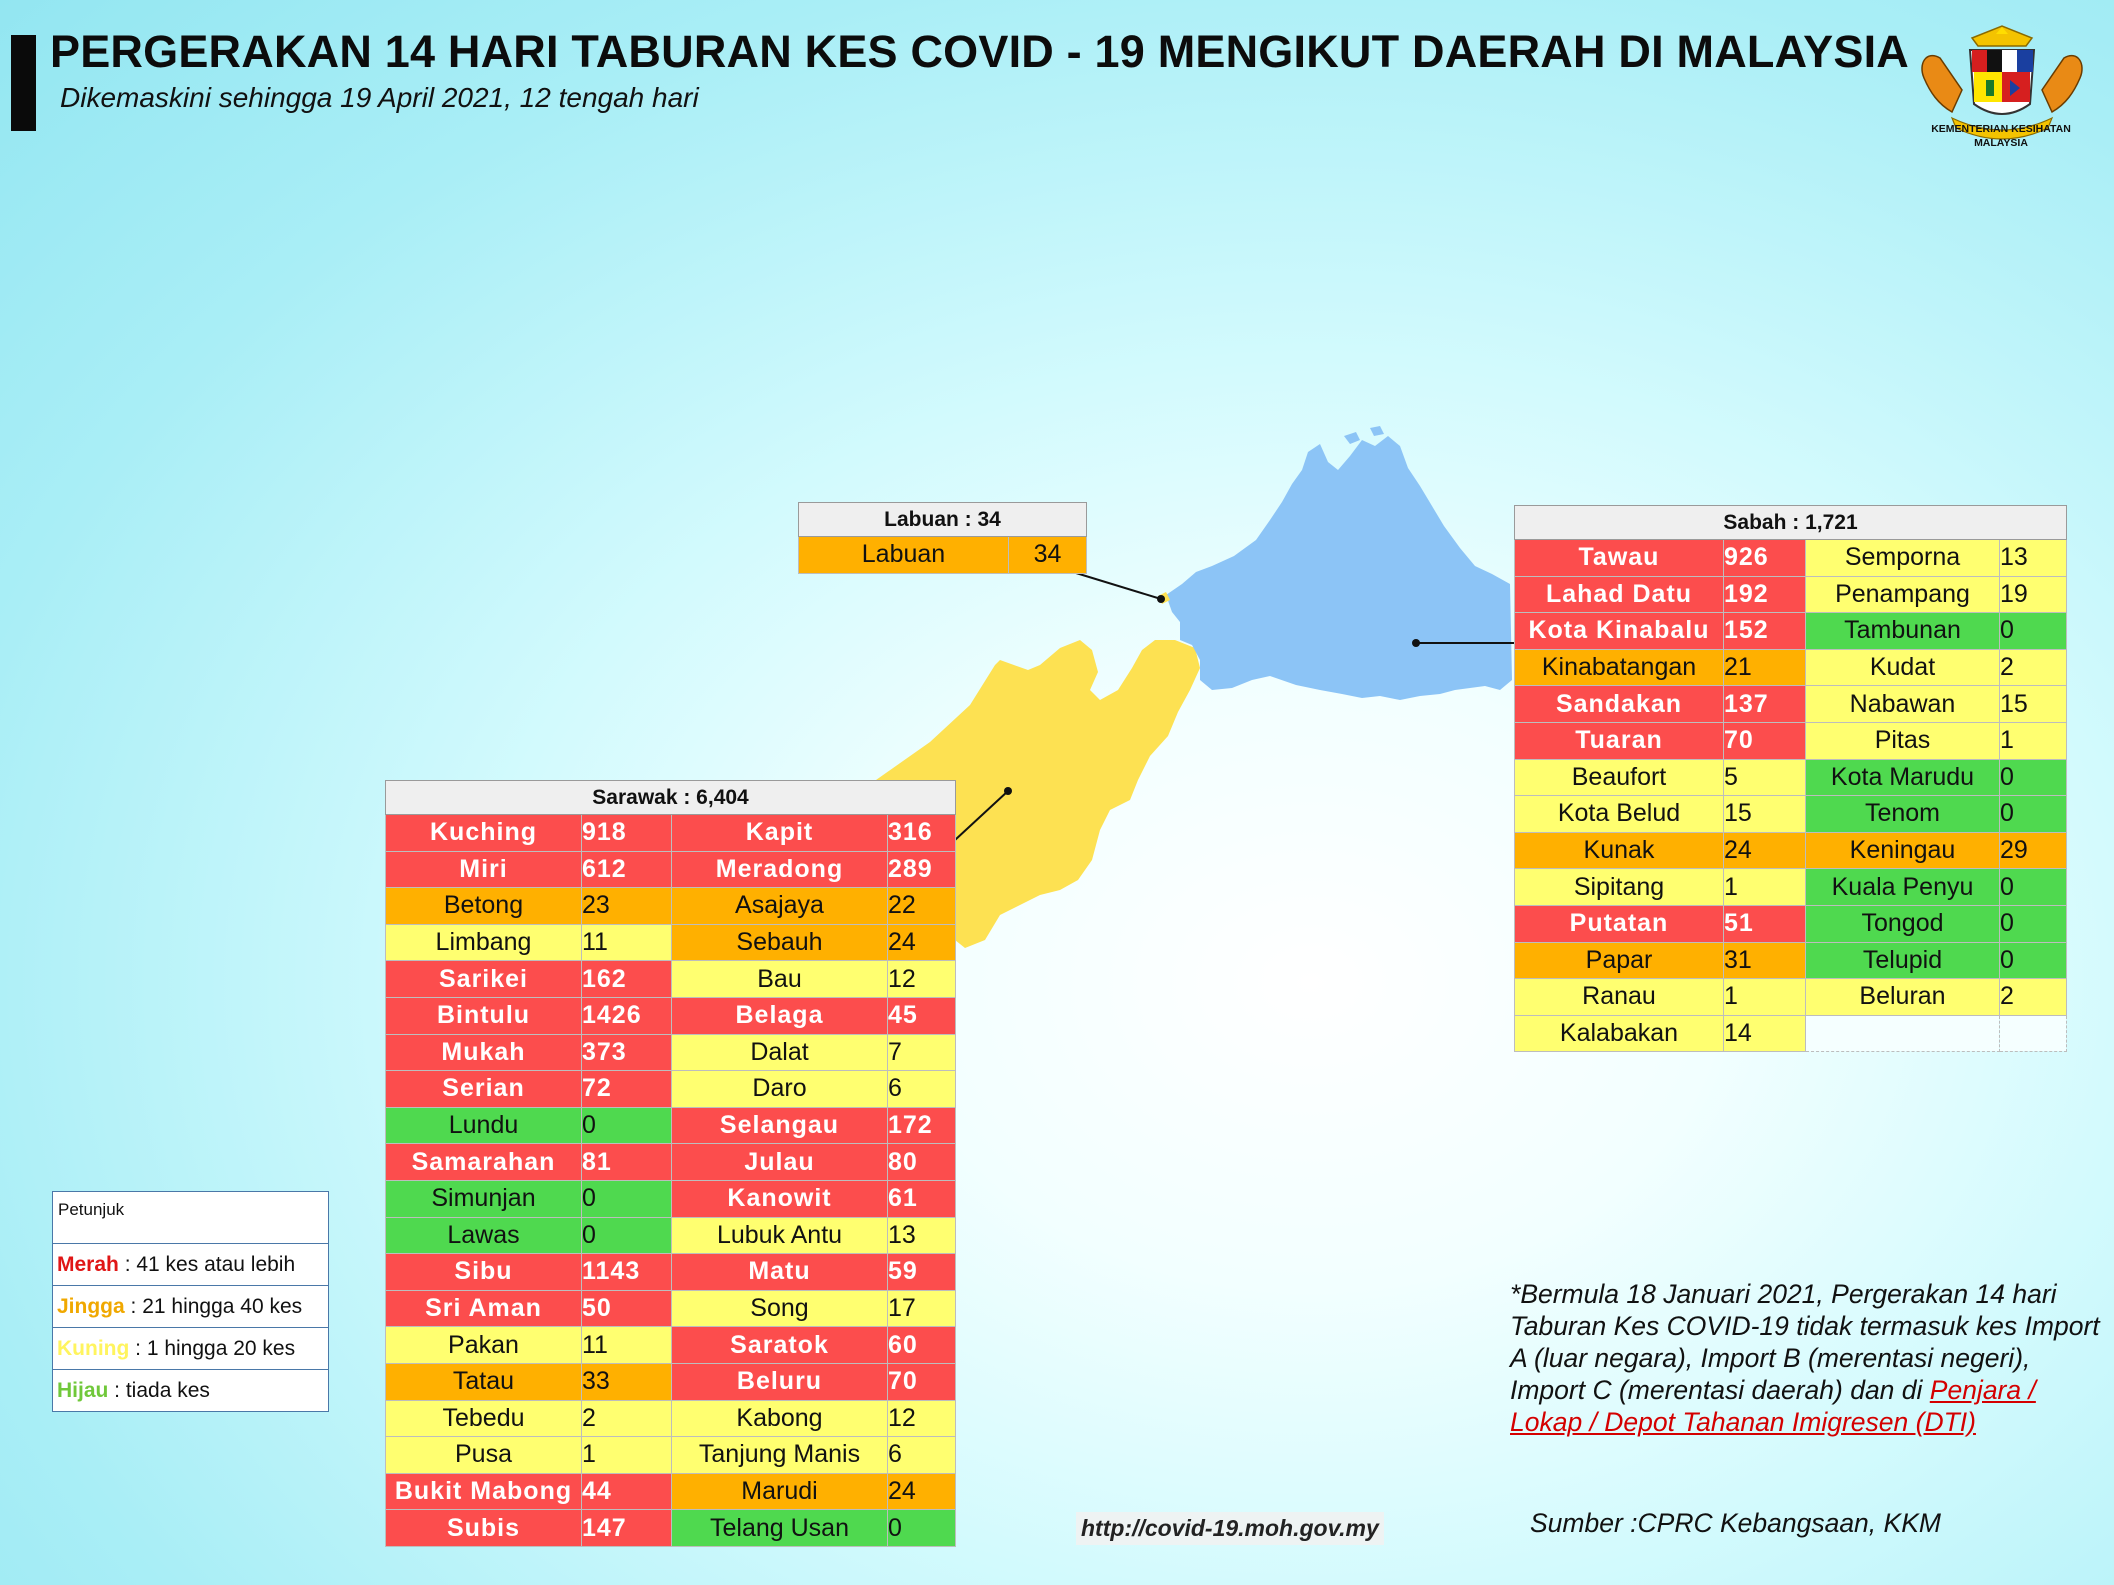  I want to click on legend-text-hijau: : tiada kes, so click(159, 1390).